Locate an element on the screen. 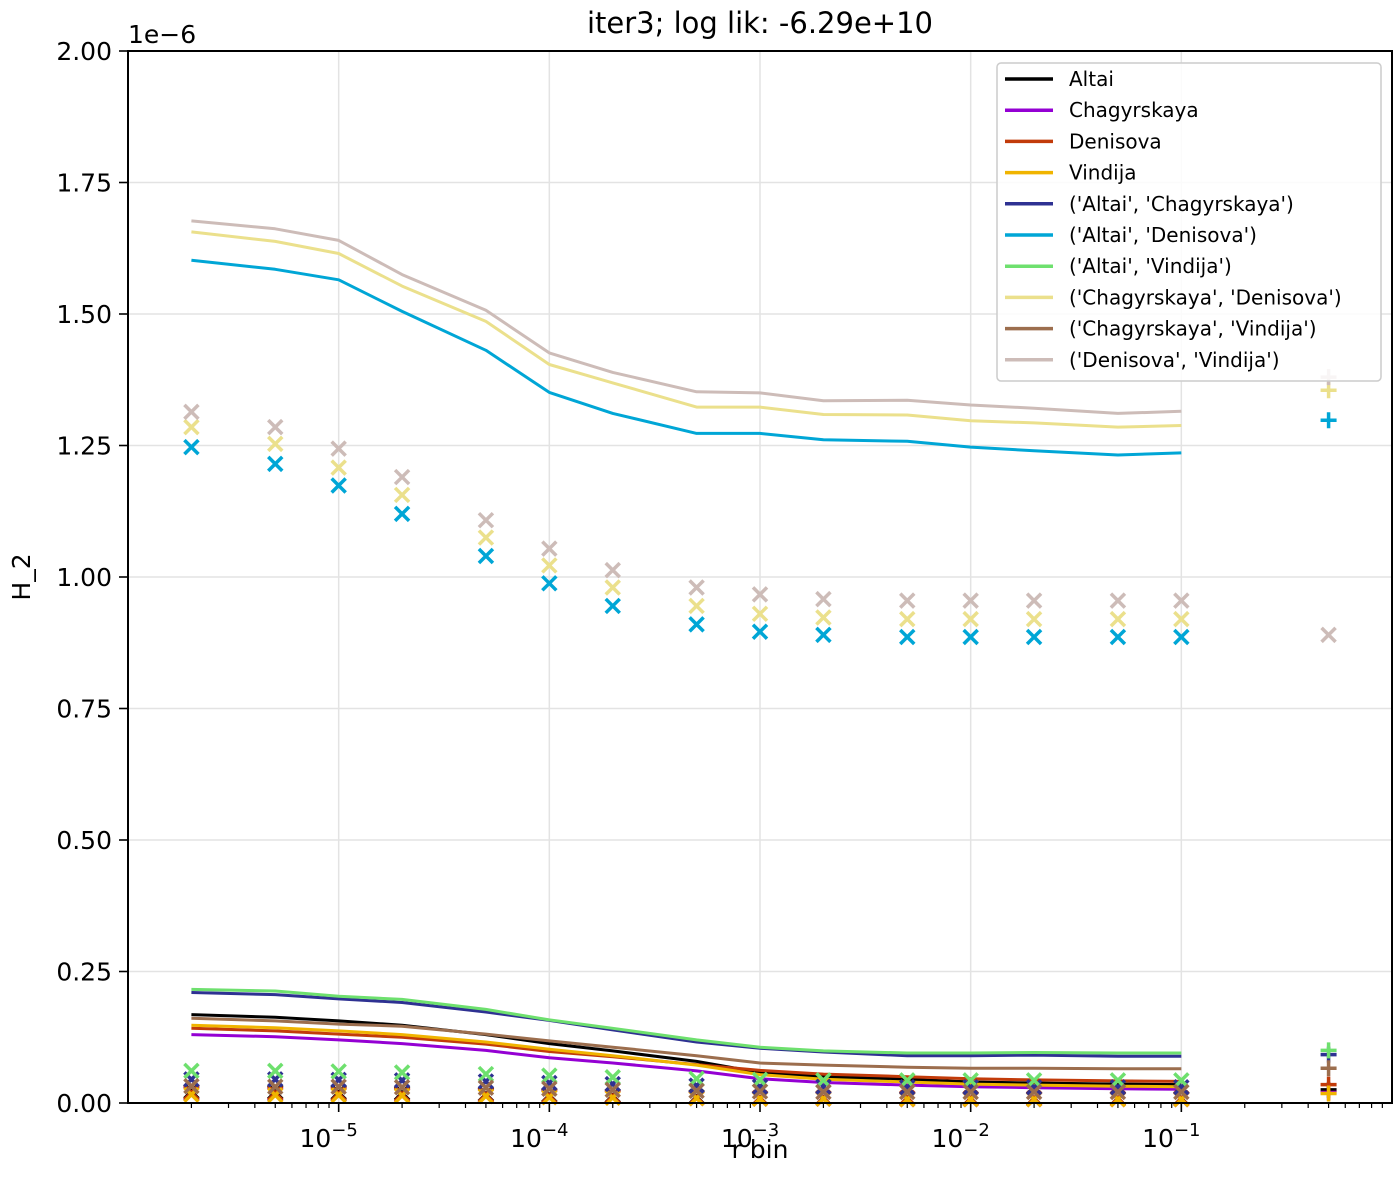  legend-label: ('Denisova', 'Vindija') is located at coordinates (1174, 360).